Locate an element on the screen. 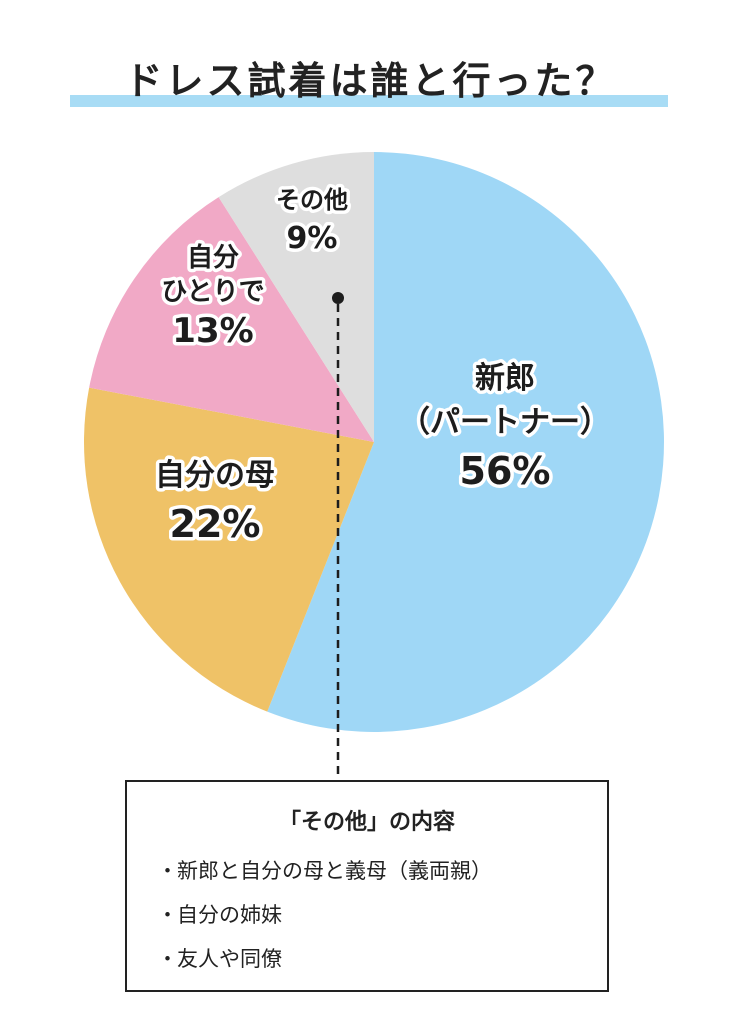 Image resolution: width=741 pixels, height=1024 pixels. slice-name-label: その他 is located at coordinates (312, 200).